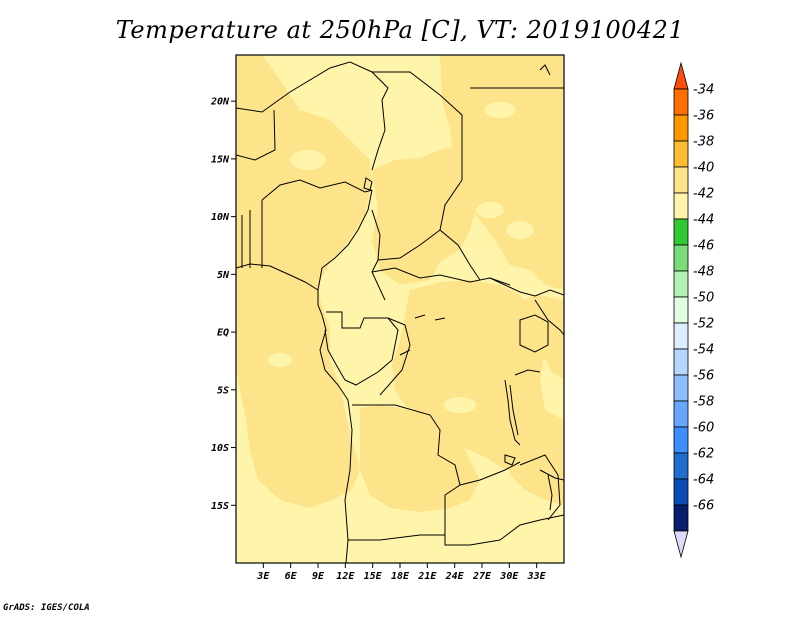 This screenshot has width=800, height=618. Describe the element at coordinates (361, 348) in the screenshot. I see `border-gabon-congo` at that location.